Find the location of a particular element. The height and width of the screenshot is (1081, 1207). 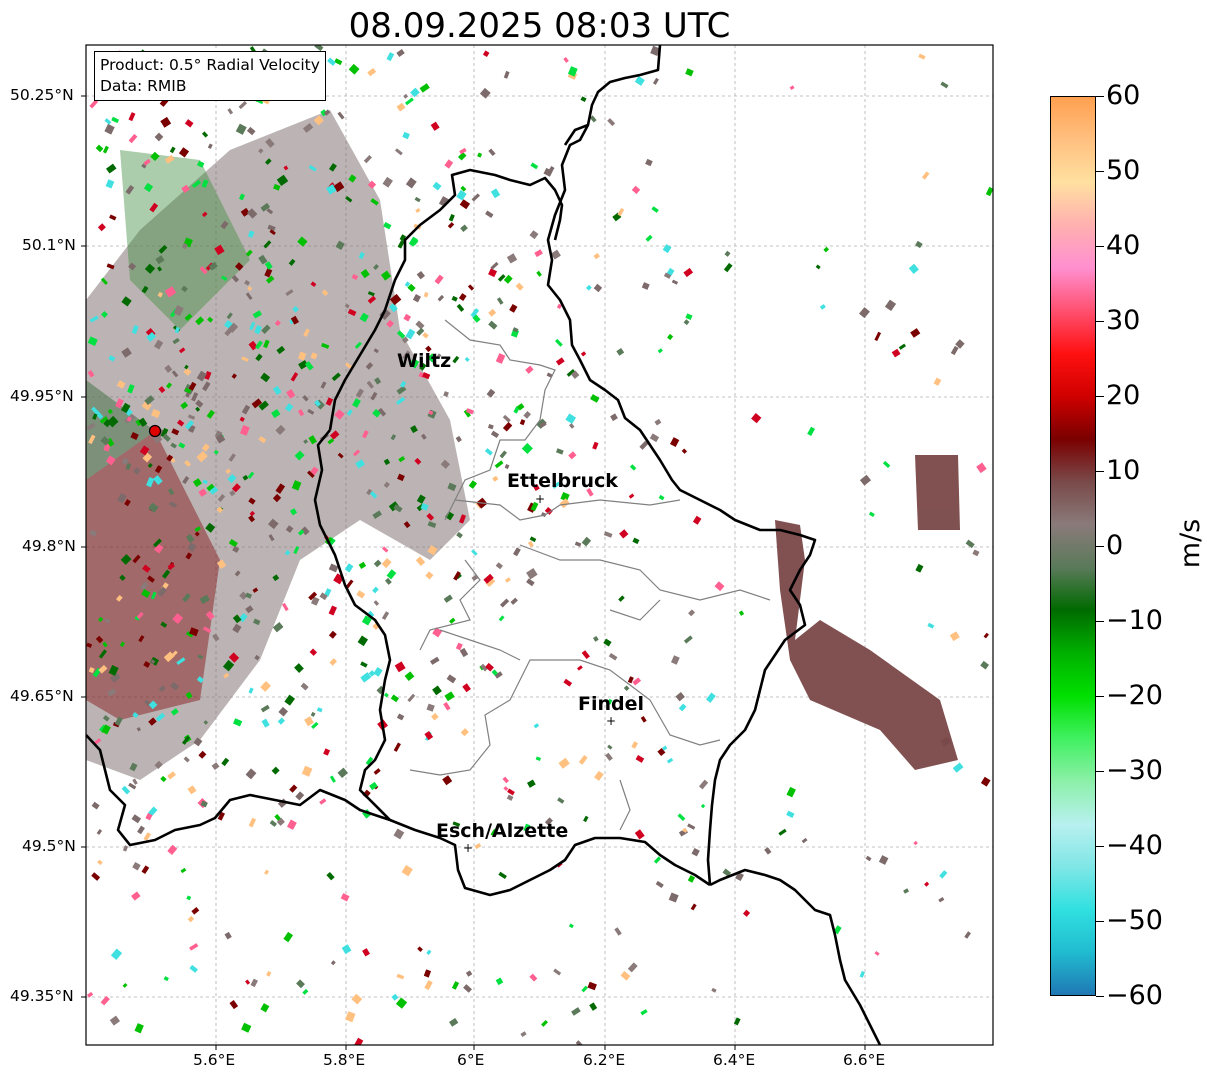

colorbar-tick-label: 50 is located at coordinates (1123, 170).